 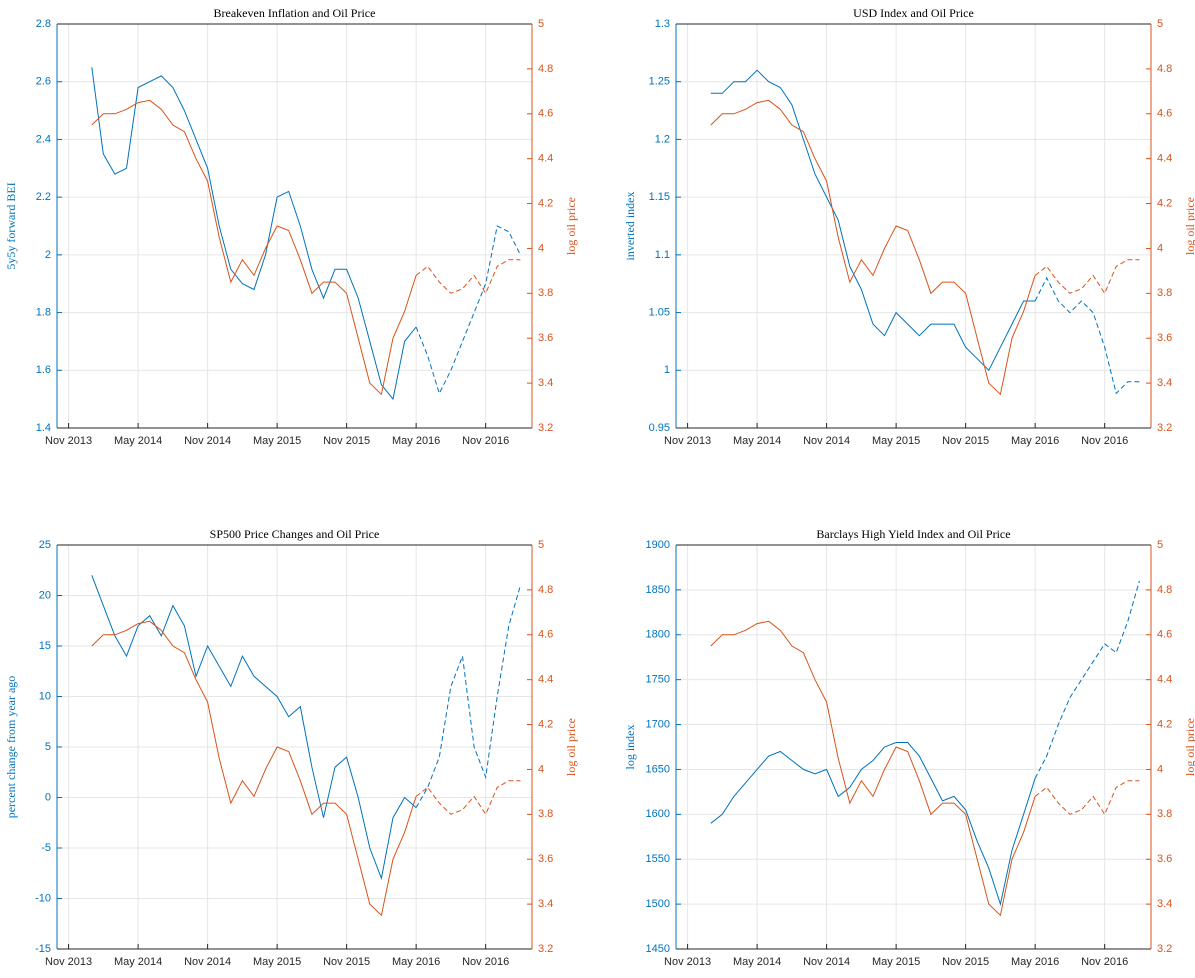 I want to click on y-tick-label: 1.6, so click(x=43, y=370).